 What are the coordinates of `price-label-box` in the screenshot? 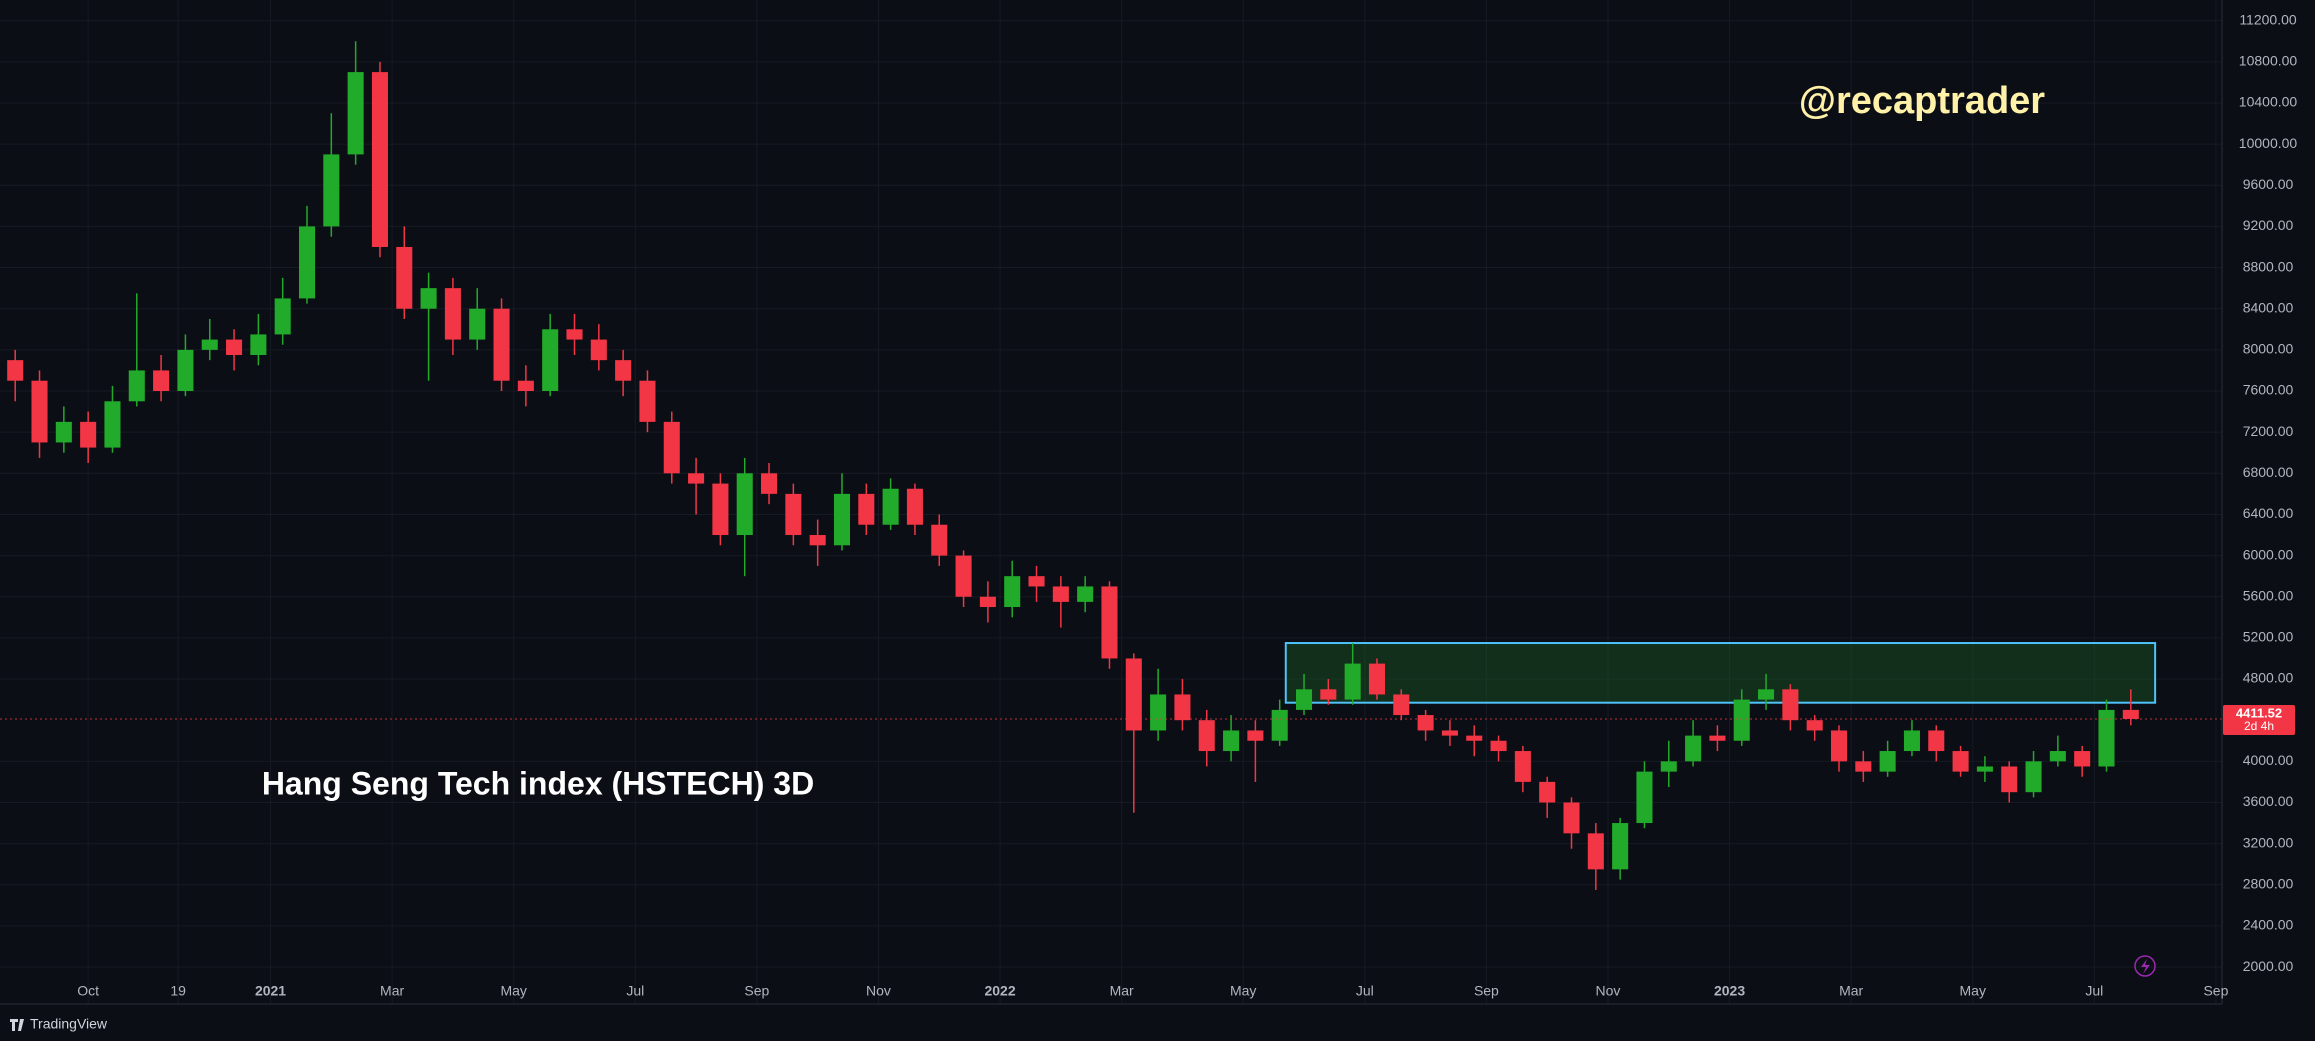 It's located at (2259, 719).